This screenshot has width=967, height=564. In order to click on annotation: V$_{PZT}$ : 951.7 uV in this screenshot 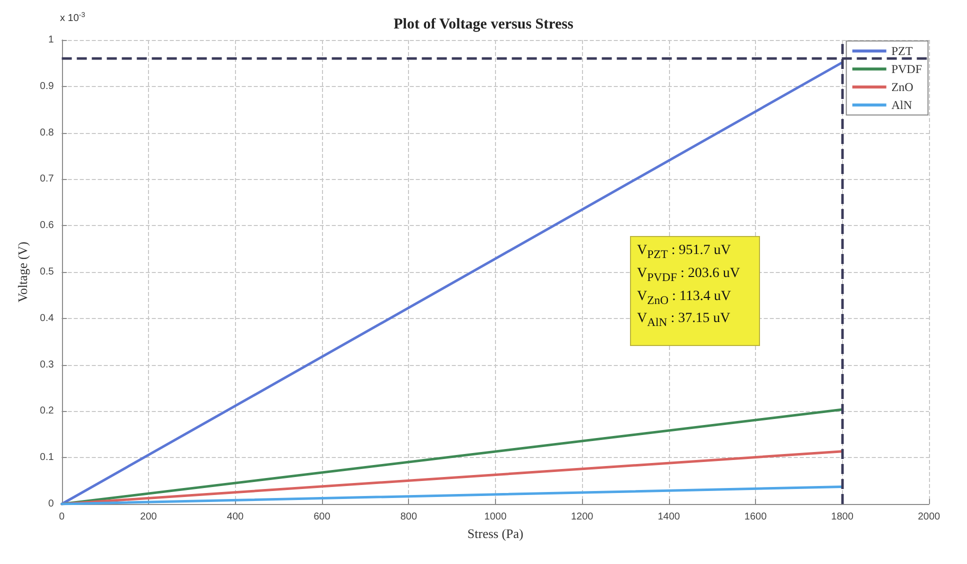, I will do `click(684, 252)`.